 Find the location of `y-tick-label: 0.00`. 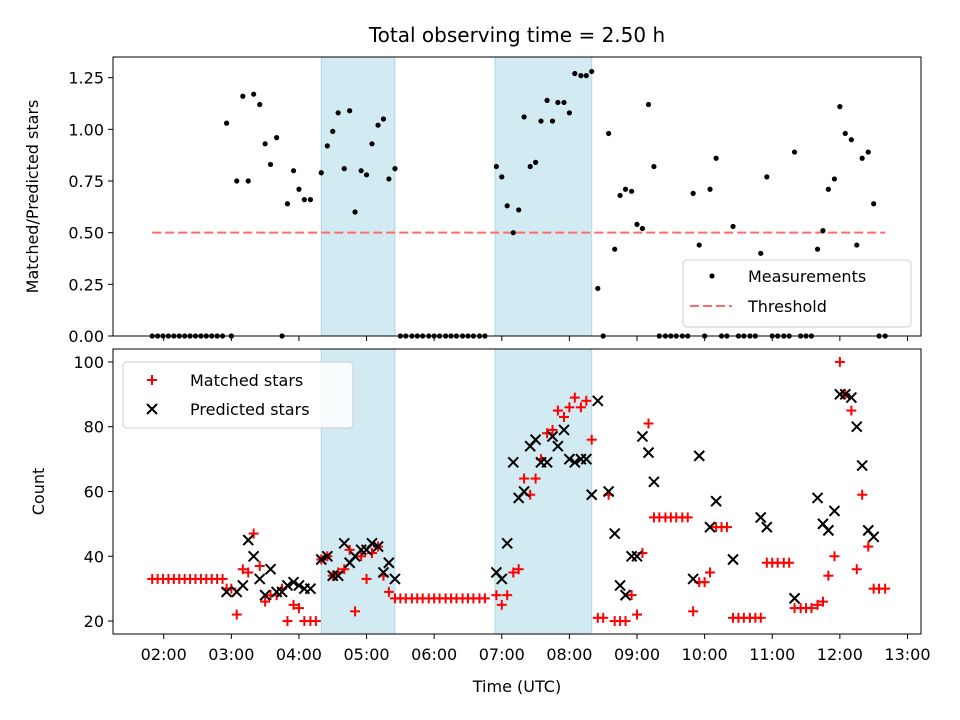

y-tick-label: 0.00 is located at coordinates (86, 336).